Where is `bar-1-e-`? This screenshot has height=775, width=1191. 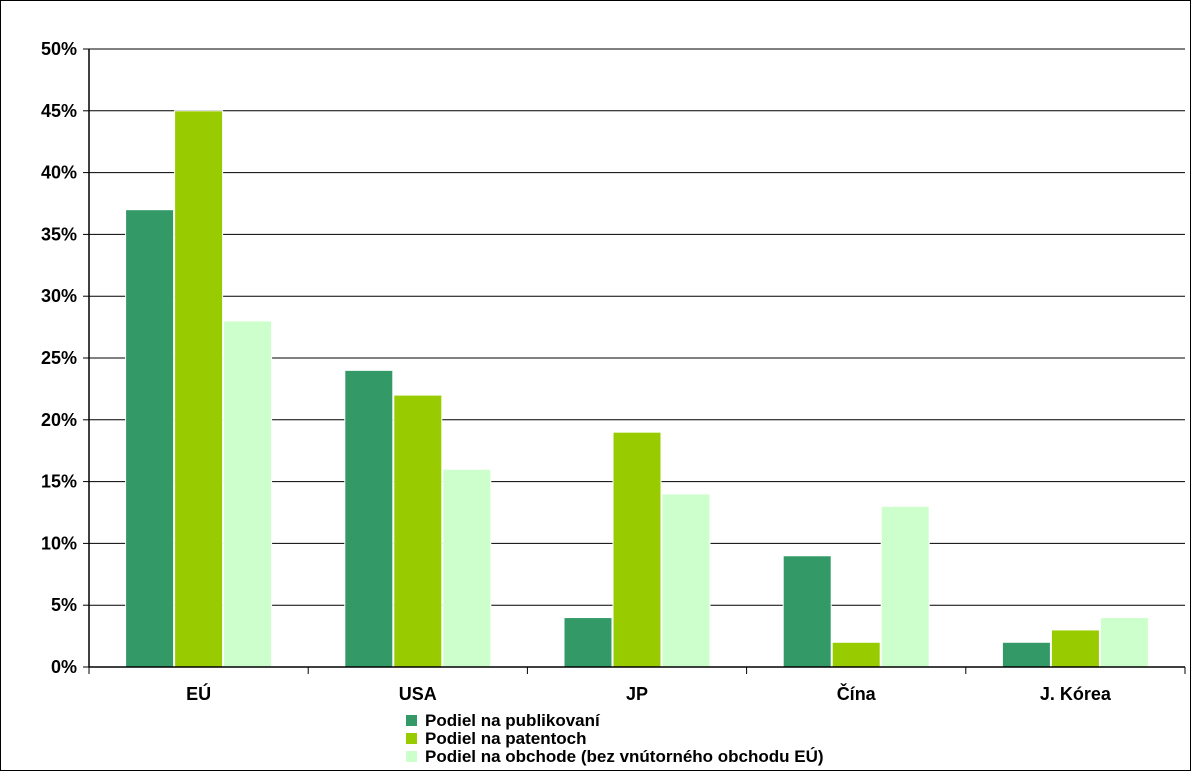
bar-1-e- is located at coordinates (150, 438).